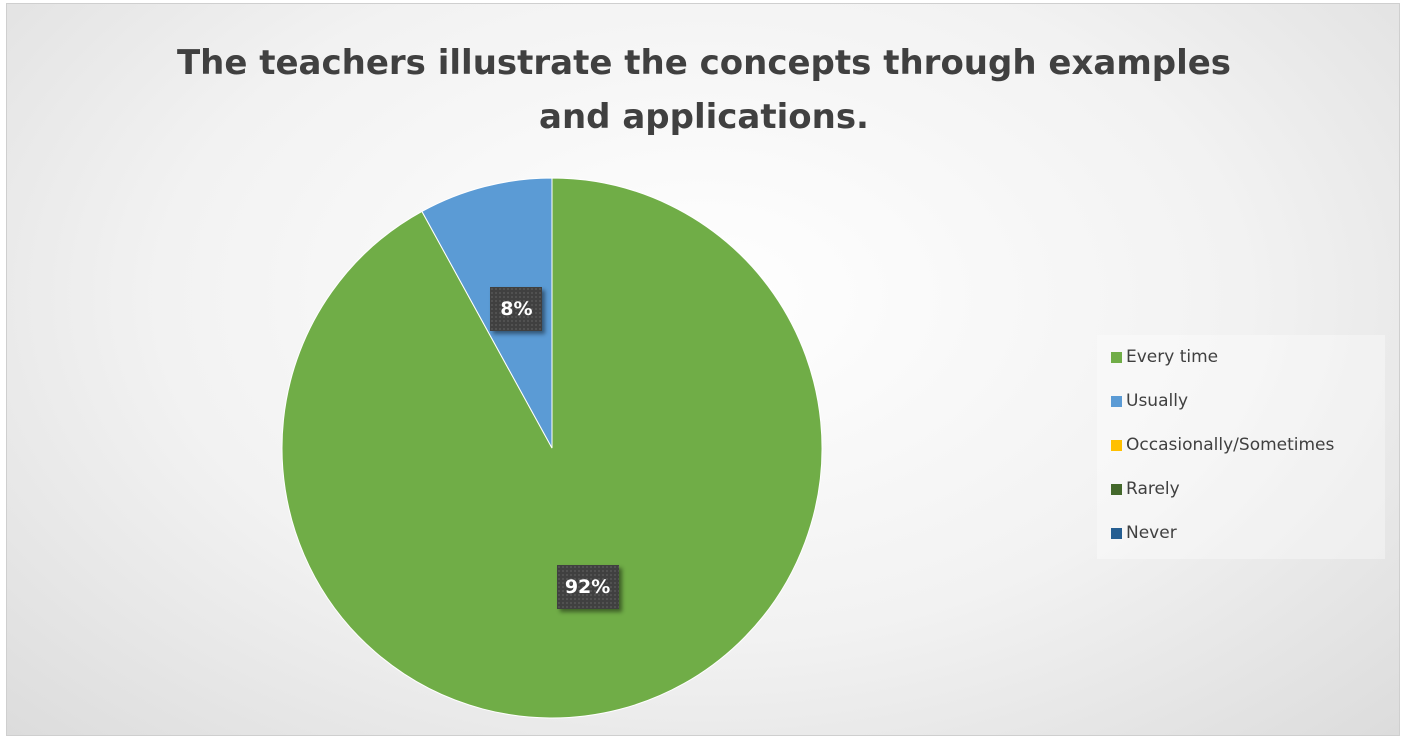 Image resolution: width=1406 pixels, height=743 pixels. I want to click on legend-item-usually: Usually, so click(1149, 401).